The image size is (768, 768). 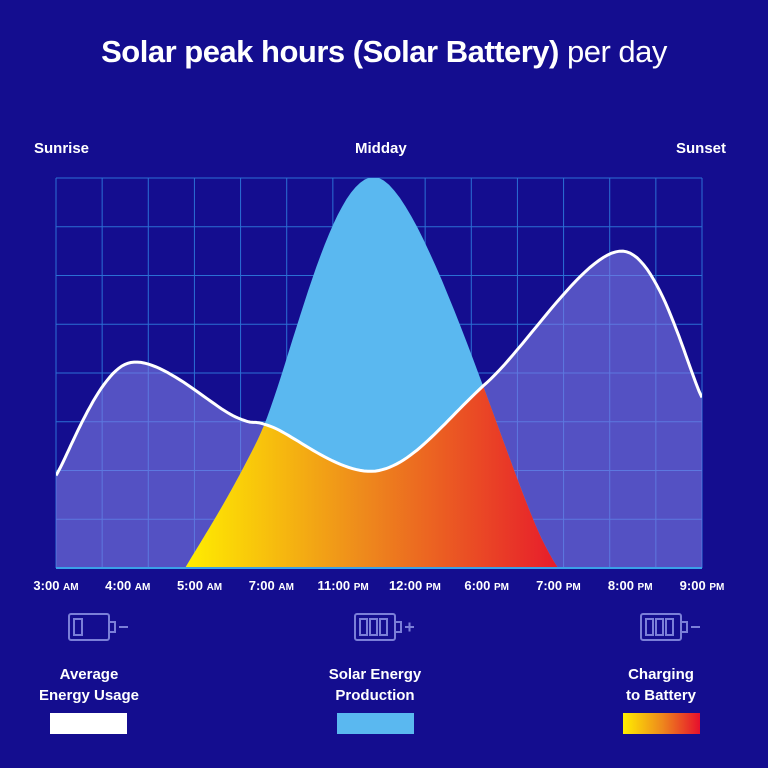 I want to click on x-tick-label: 6:00 PM, so click(x=486, y=585).